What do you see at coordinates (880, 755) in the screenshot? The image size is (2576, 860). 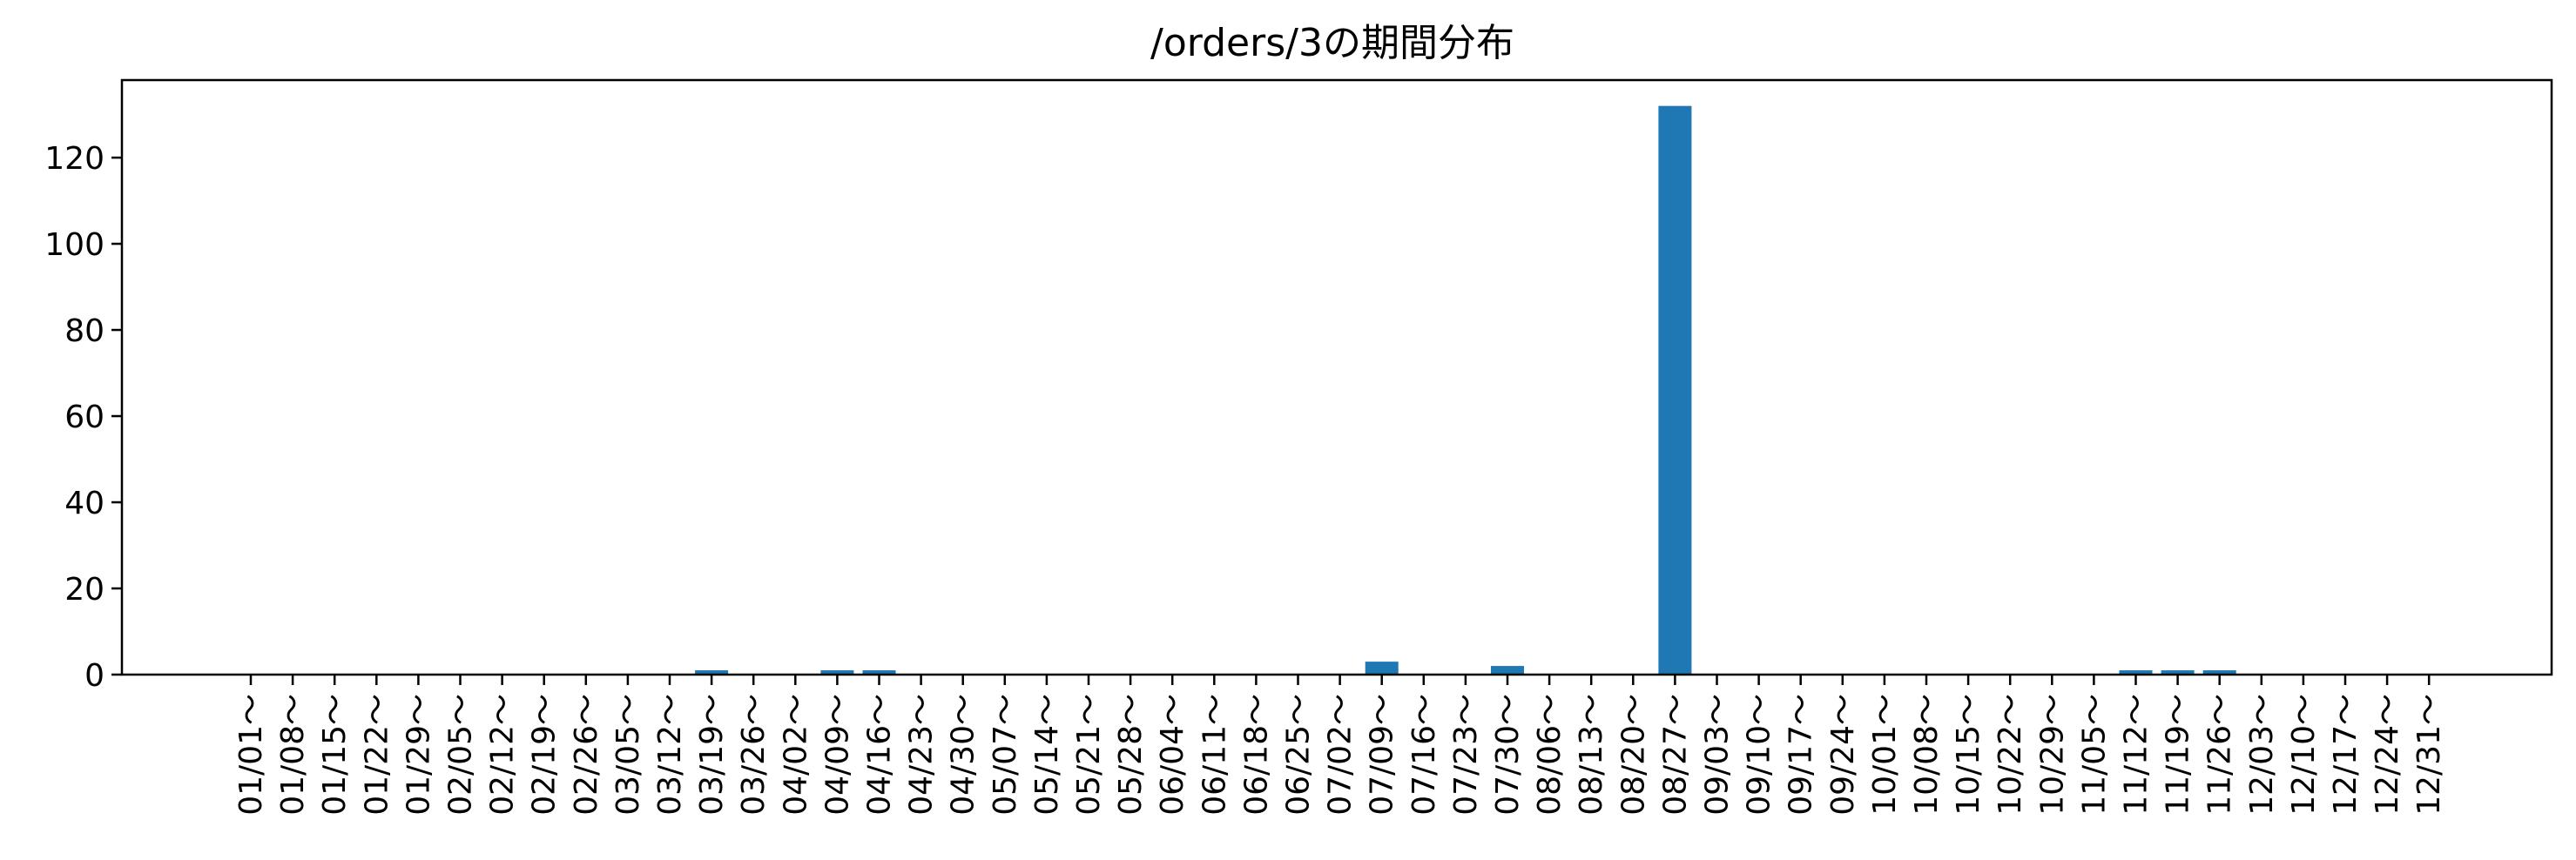 I see `x-tick-label-04/16～: 04/16～` at bounding box center [880, 755].